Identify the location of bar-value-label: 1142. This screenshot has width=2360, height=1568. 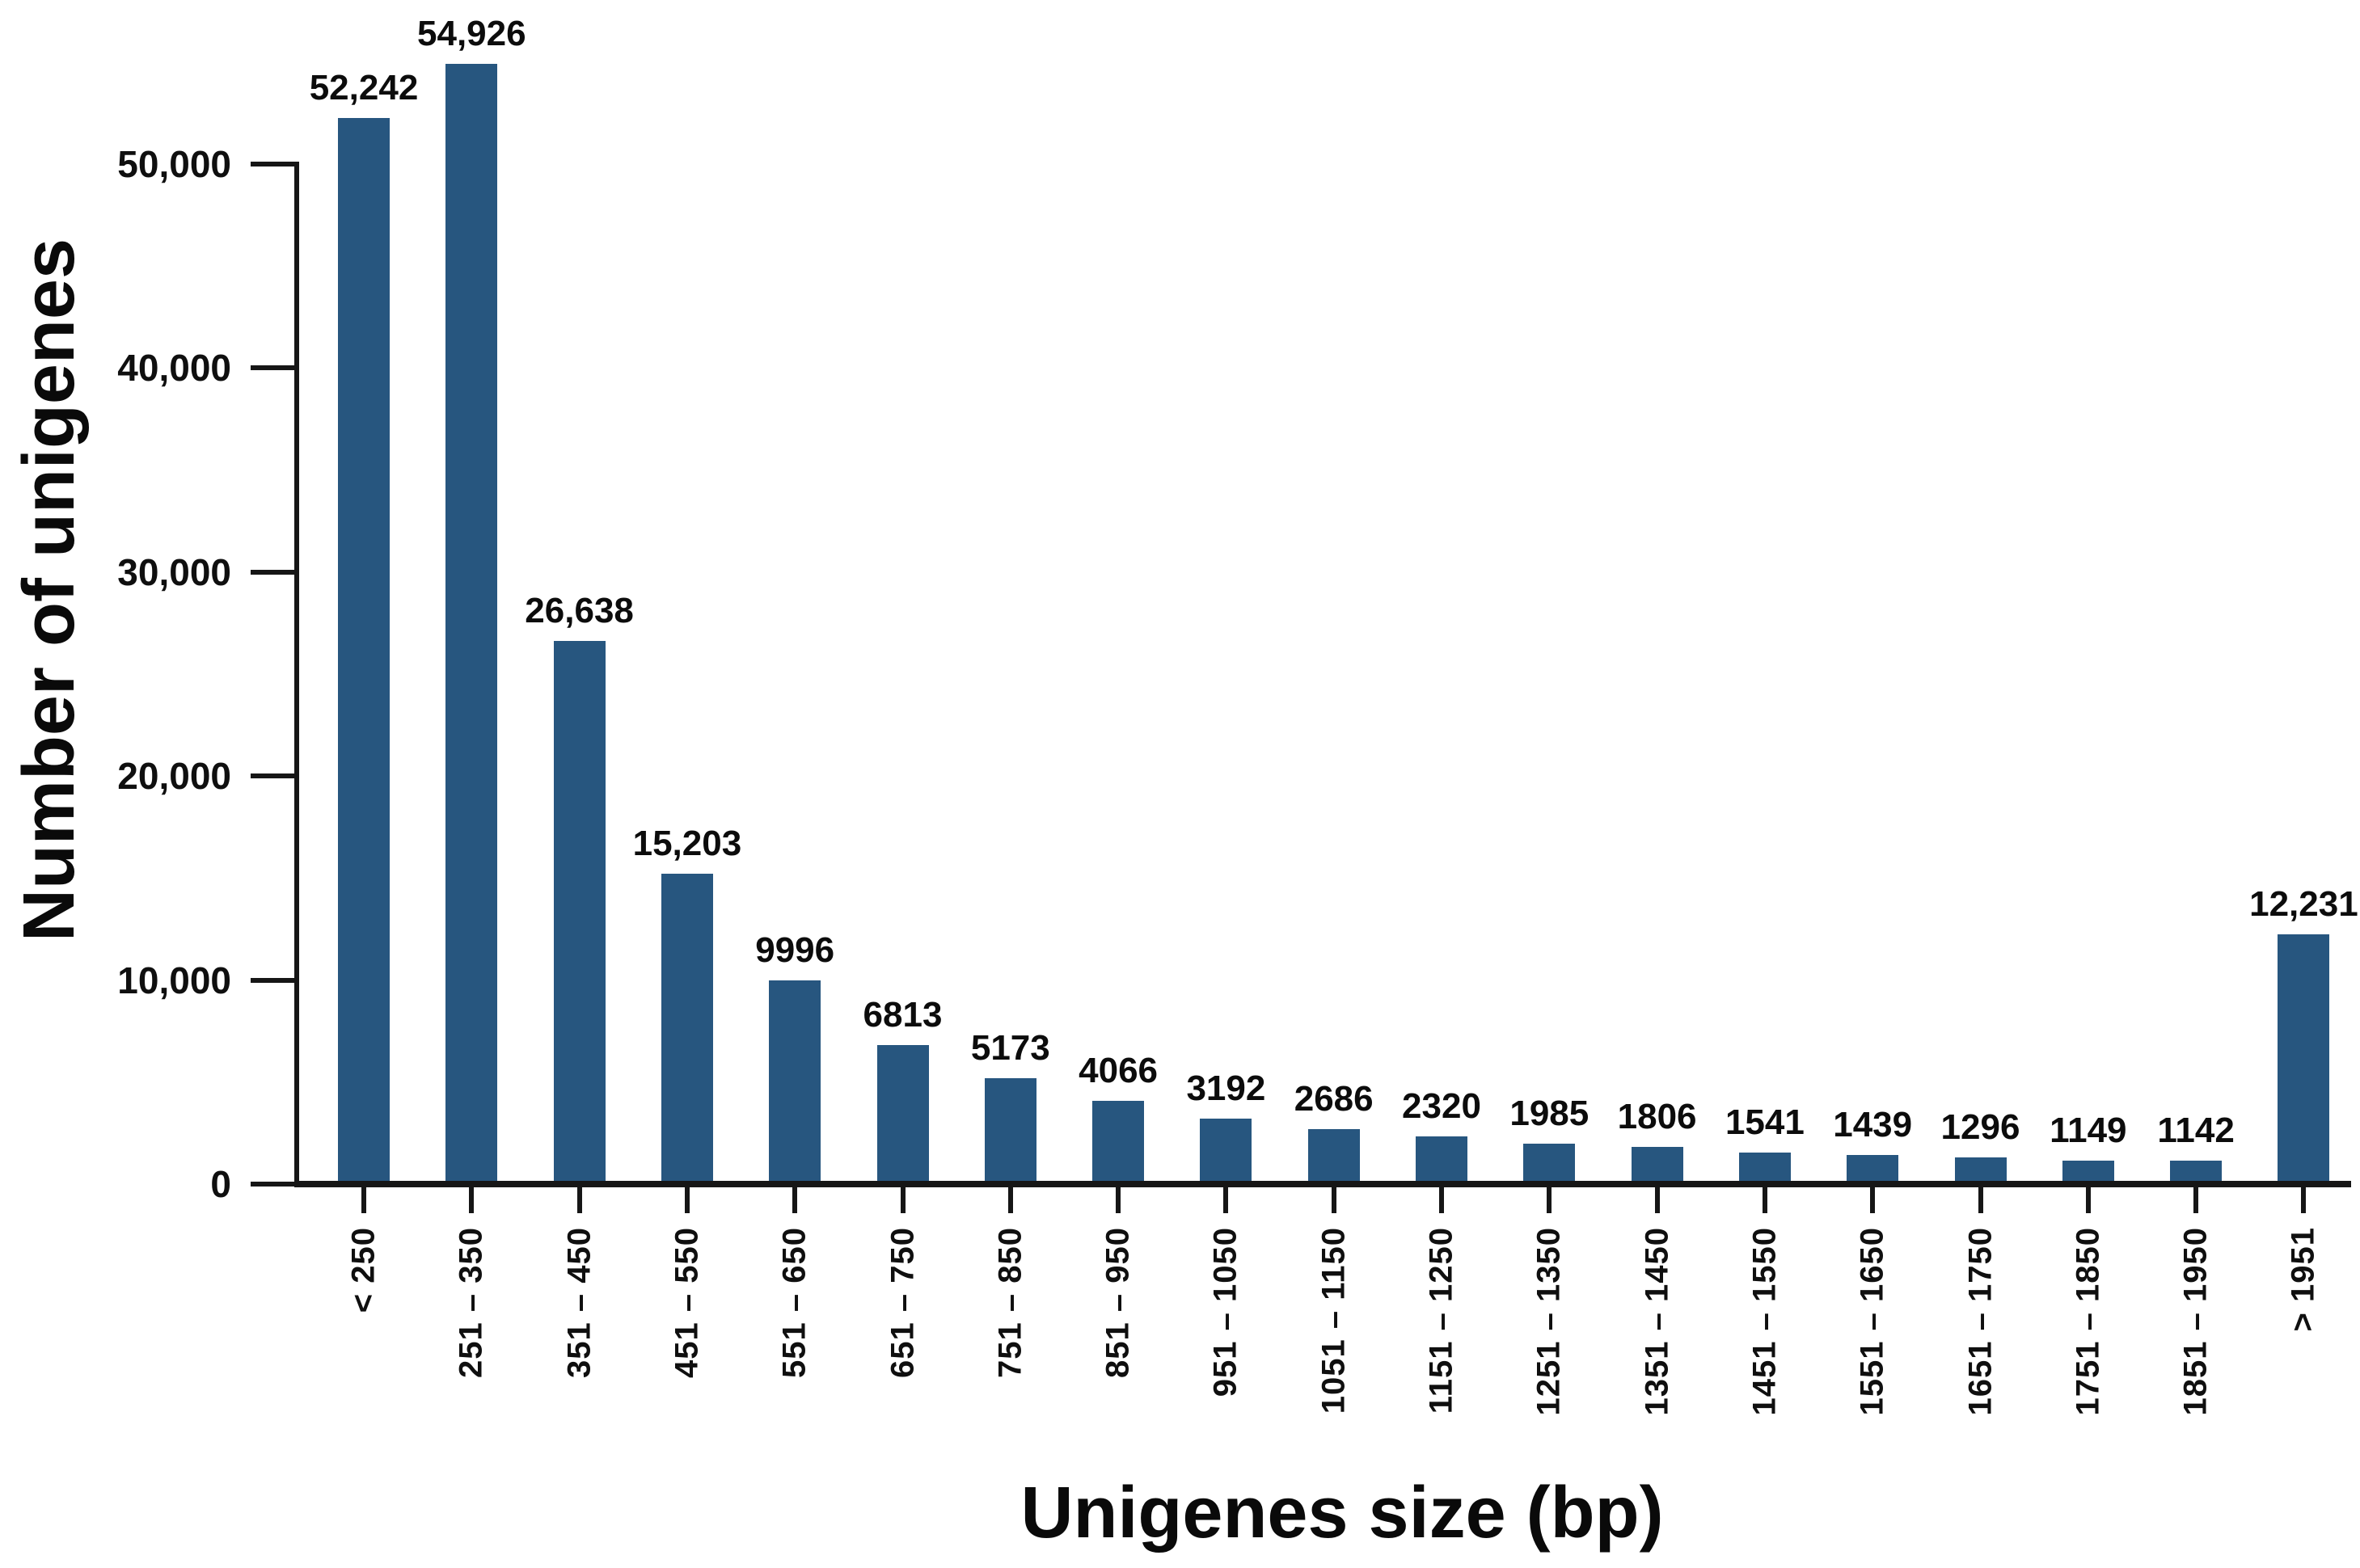
(2196, 1131).